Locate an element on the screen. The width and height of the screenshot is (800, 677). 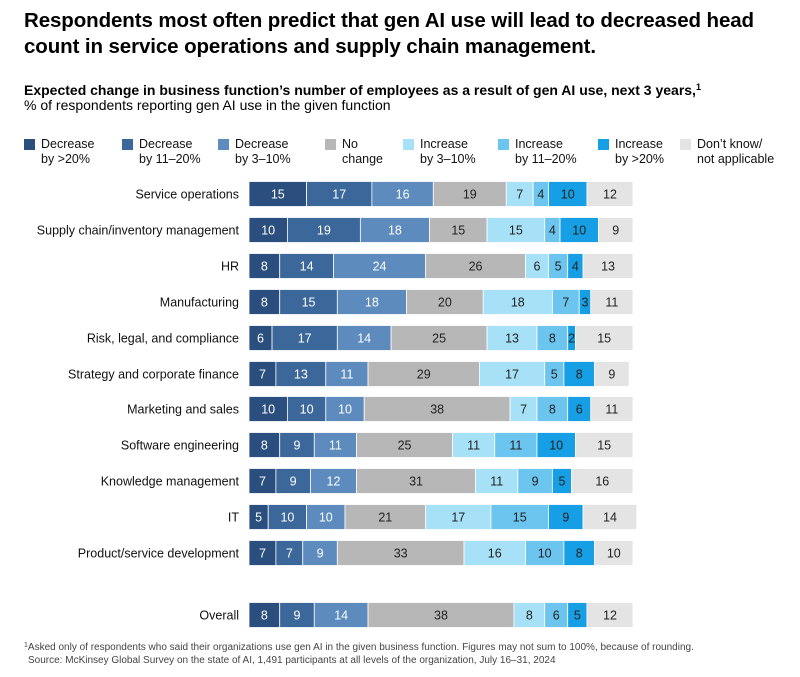
data-label: 29 is located at coordinates (424, 375).